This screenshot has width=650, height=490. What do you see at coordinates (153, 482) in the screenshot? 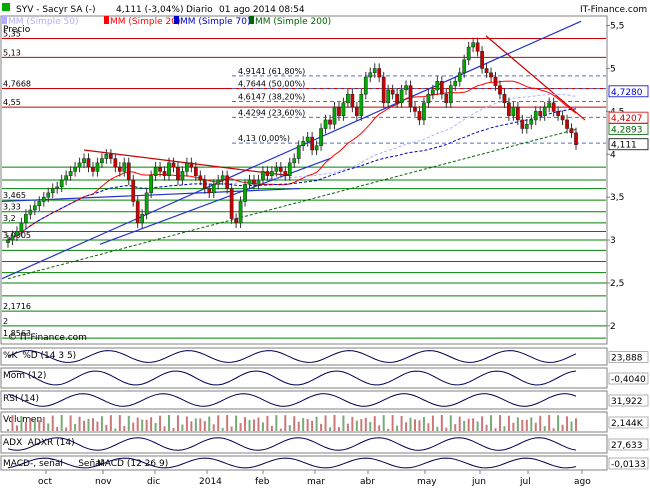
I see `x-tick-label: dic` at bounding box center [153, 482].